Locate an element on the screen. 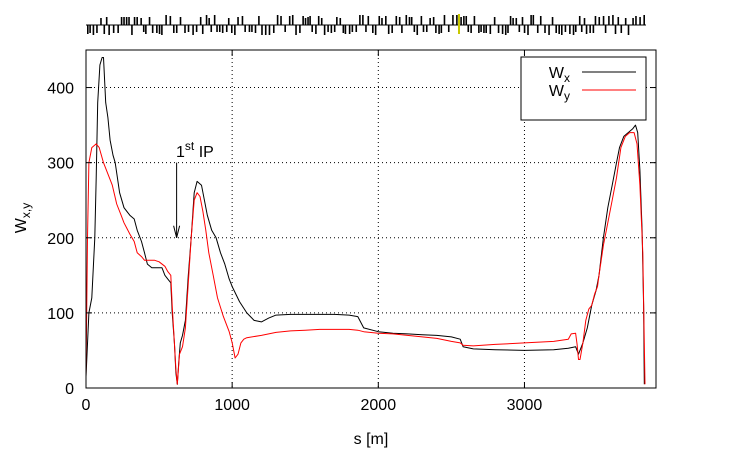  legend-box is located at coordinates (583, 88).